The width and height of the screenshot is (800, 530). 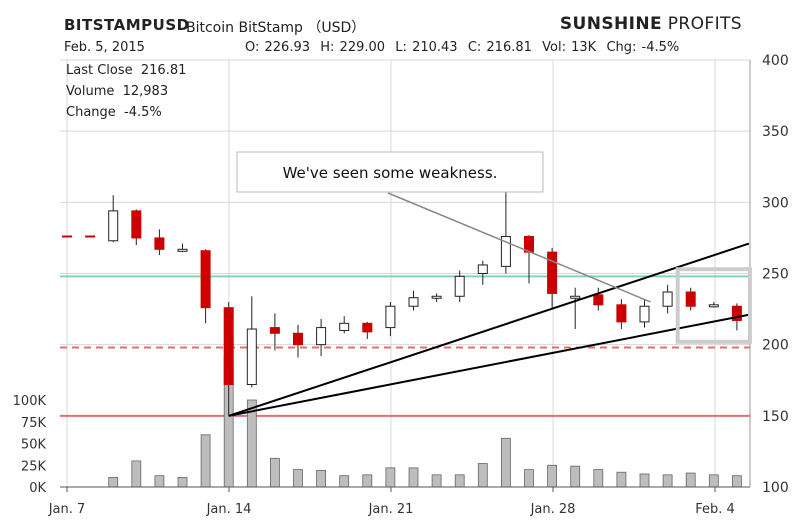 I want to click on highlight-box, so click(x=713, y=305).